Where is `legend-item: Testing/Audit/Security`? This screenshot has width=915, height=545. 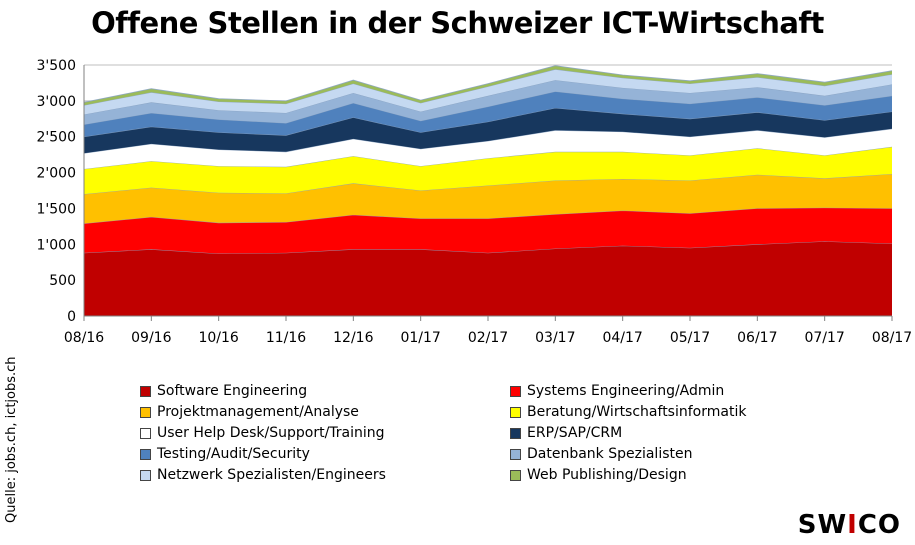
legend-item: Testing/Audit/Security is located at coordinates (325, 454).